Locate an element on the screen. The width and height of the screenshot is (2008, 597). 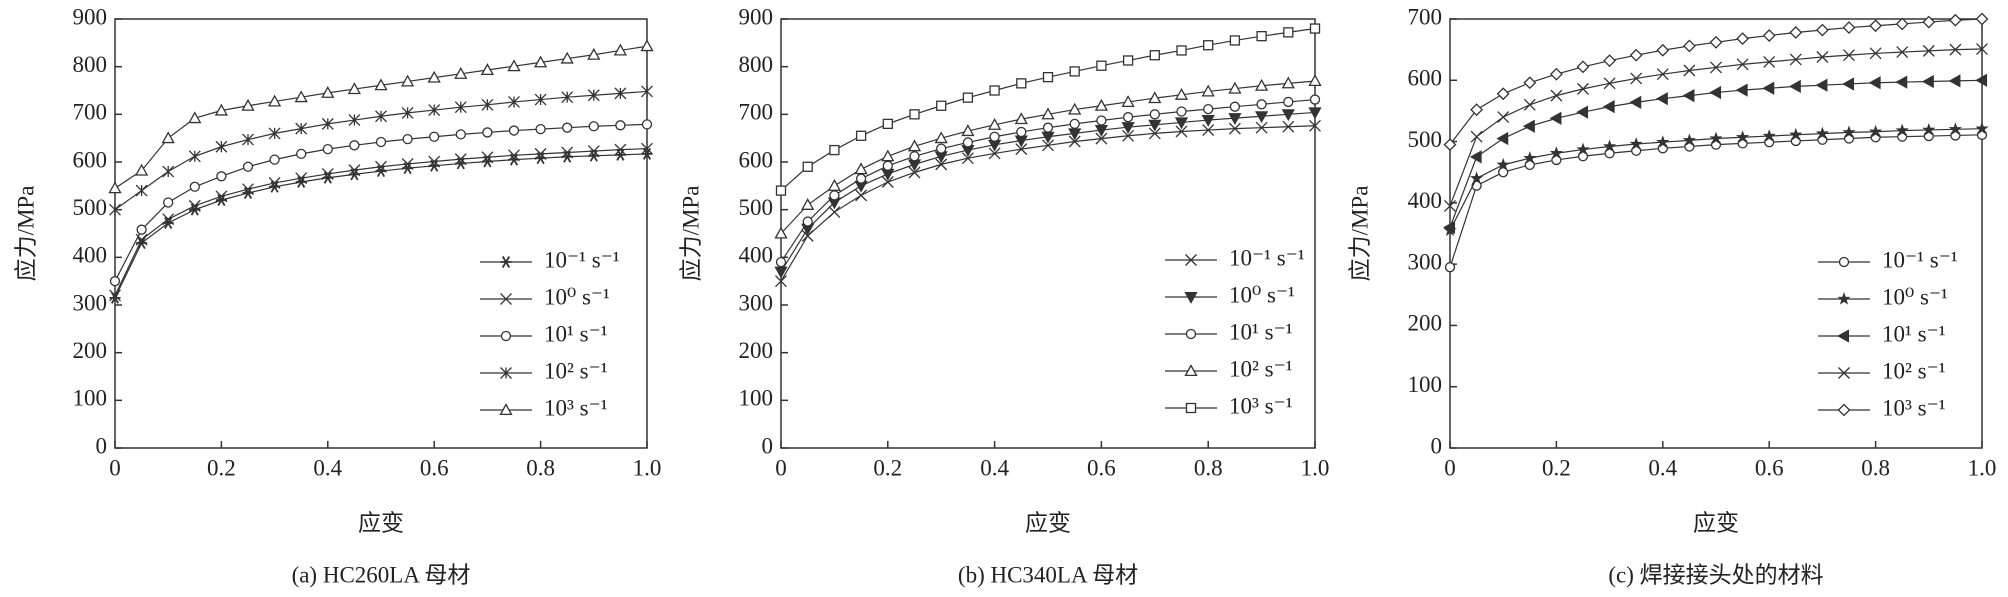
series-line is located at coordinates (381, 150).